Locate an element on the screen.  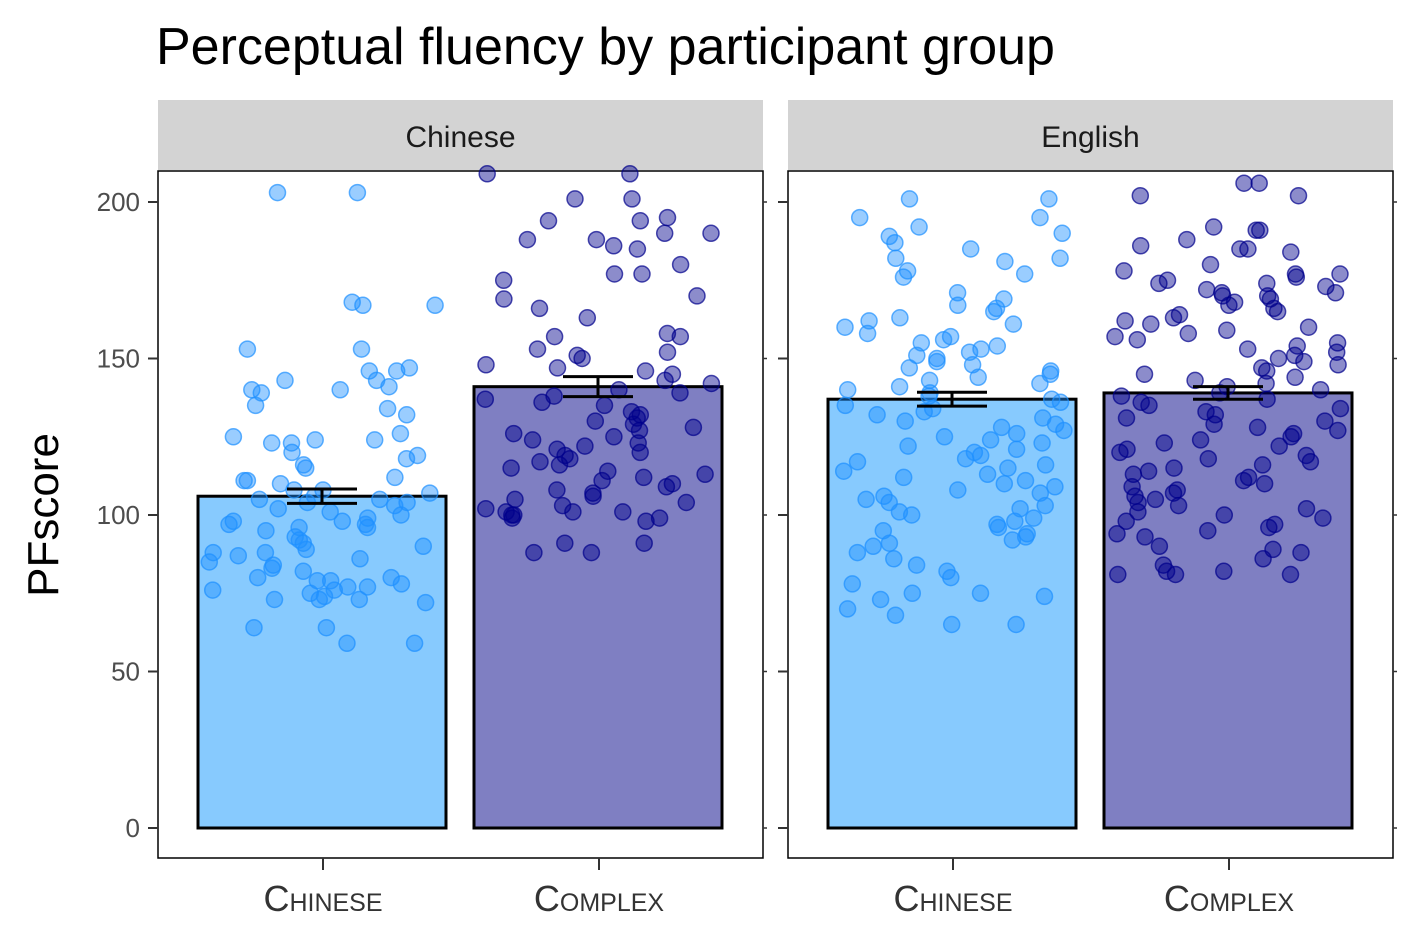
y-tick-label: 150 is located at coordinates (118, 359).